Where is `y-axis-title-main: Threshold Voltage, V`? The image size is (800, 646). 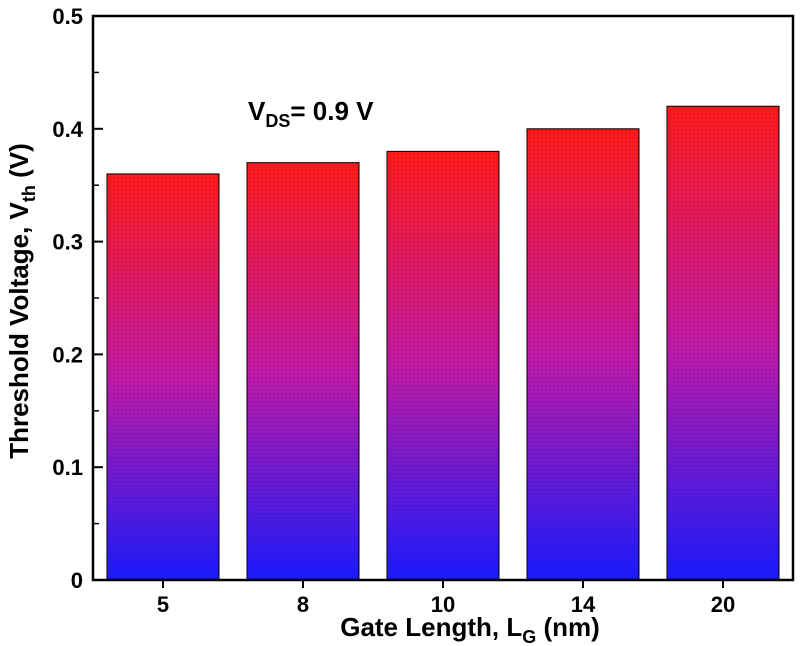 y-axis-title-main: Threshold Voltage, V is located at coordinates (19, 329).